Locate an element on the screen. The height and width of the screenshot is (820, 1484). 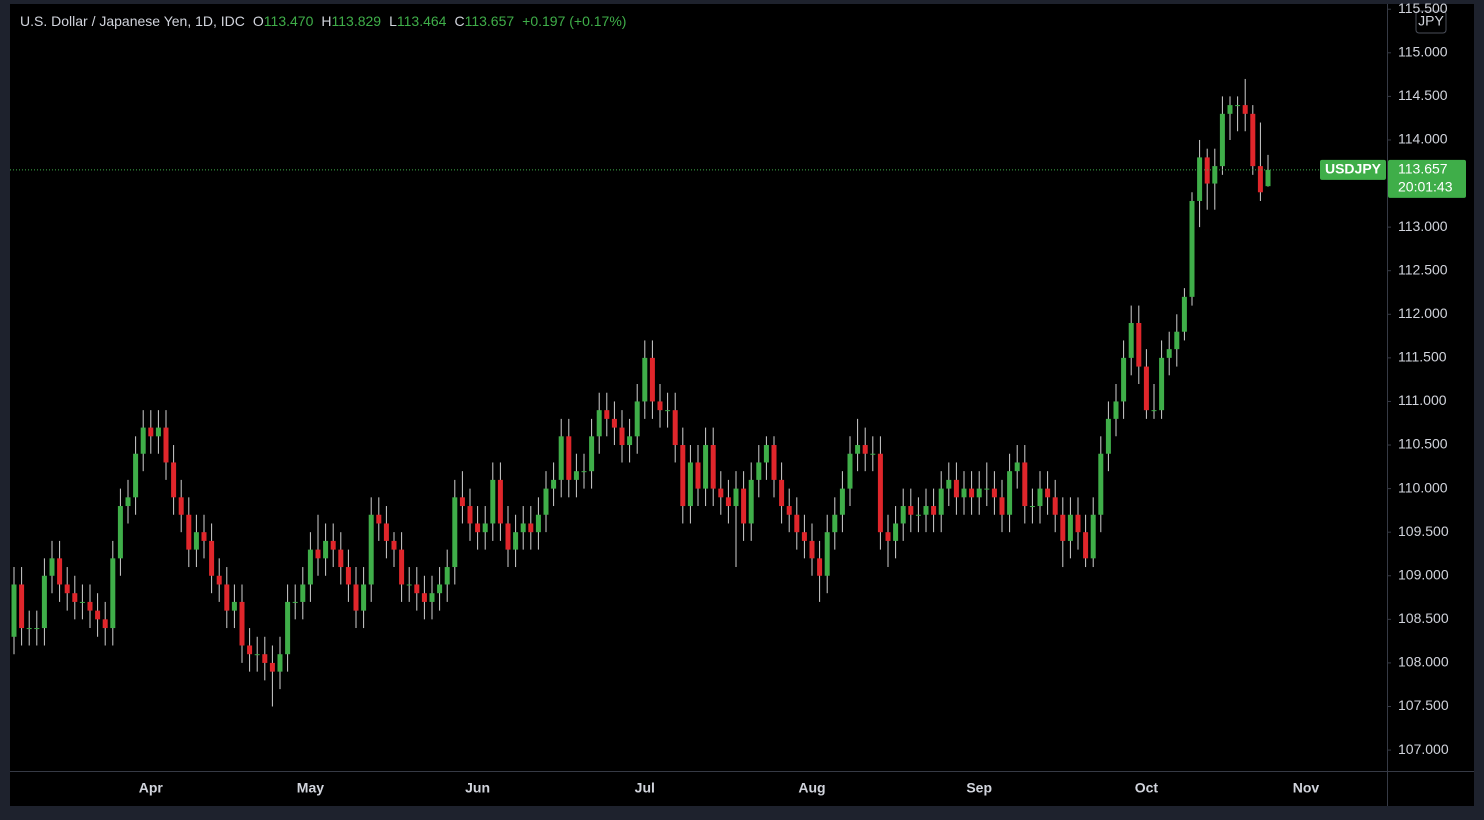
chart-title: U.S. Dollar / Japanese Yen, 1D, IDC is located at coordinates (132, 21).